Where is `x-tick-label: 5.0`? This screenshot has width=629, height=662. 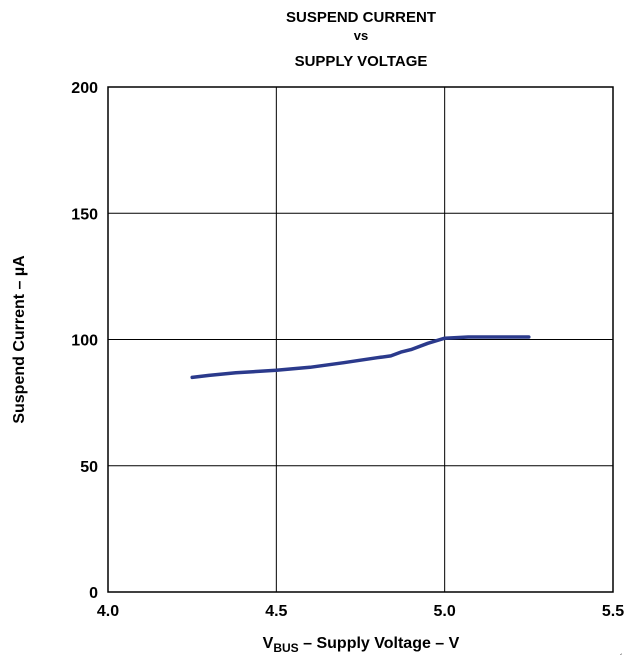 x-tick-label: 5.0 is located at coordinates (445, 611).